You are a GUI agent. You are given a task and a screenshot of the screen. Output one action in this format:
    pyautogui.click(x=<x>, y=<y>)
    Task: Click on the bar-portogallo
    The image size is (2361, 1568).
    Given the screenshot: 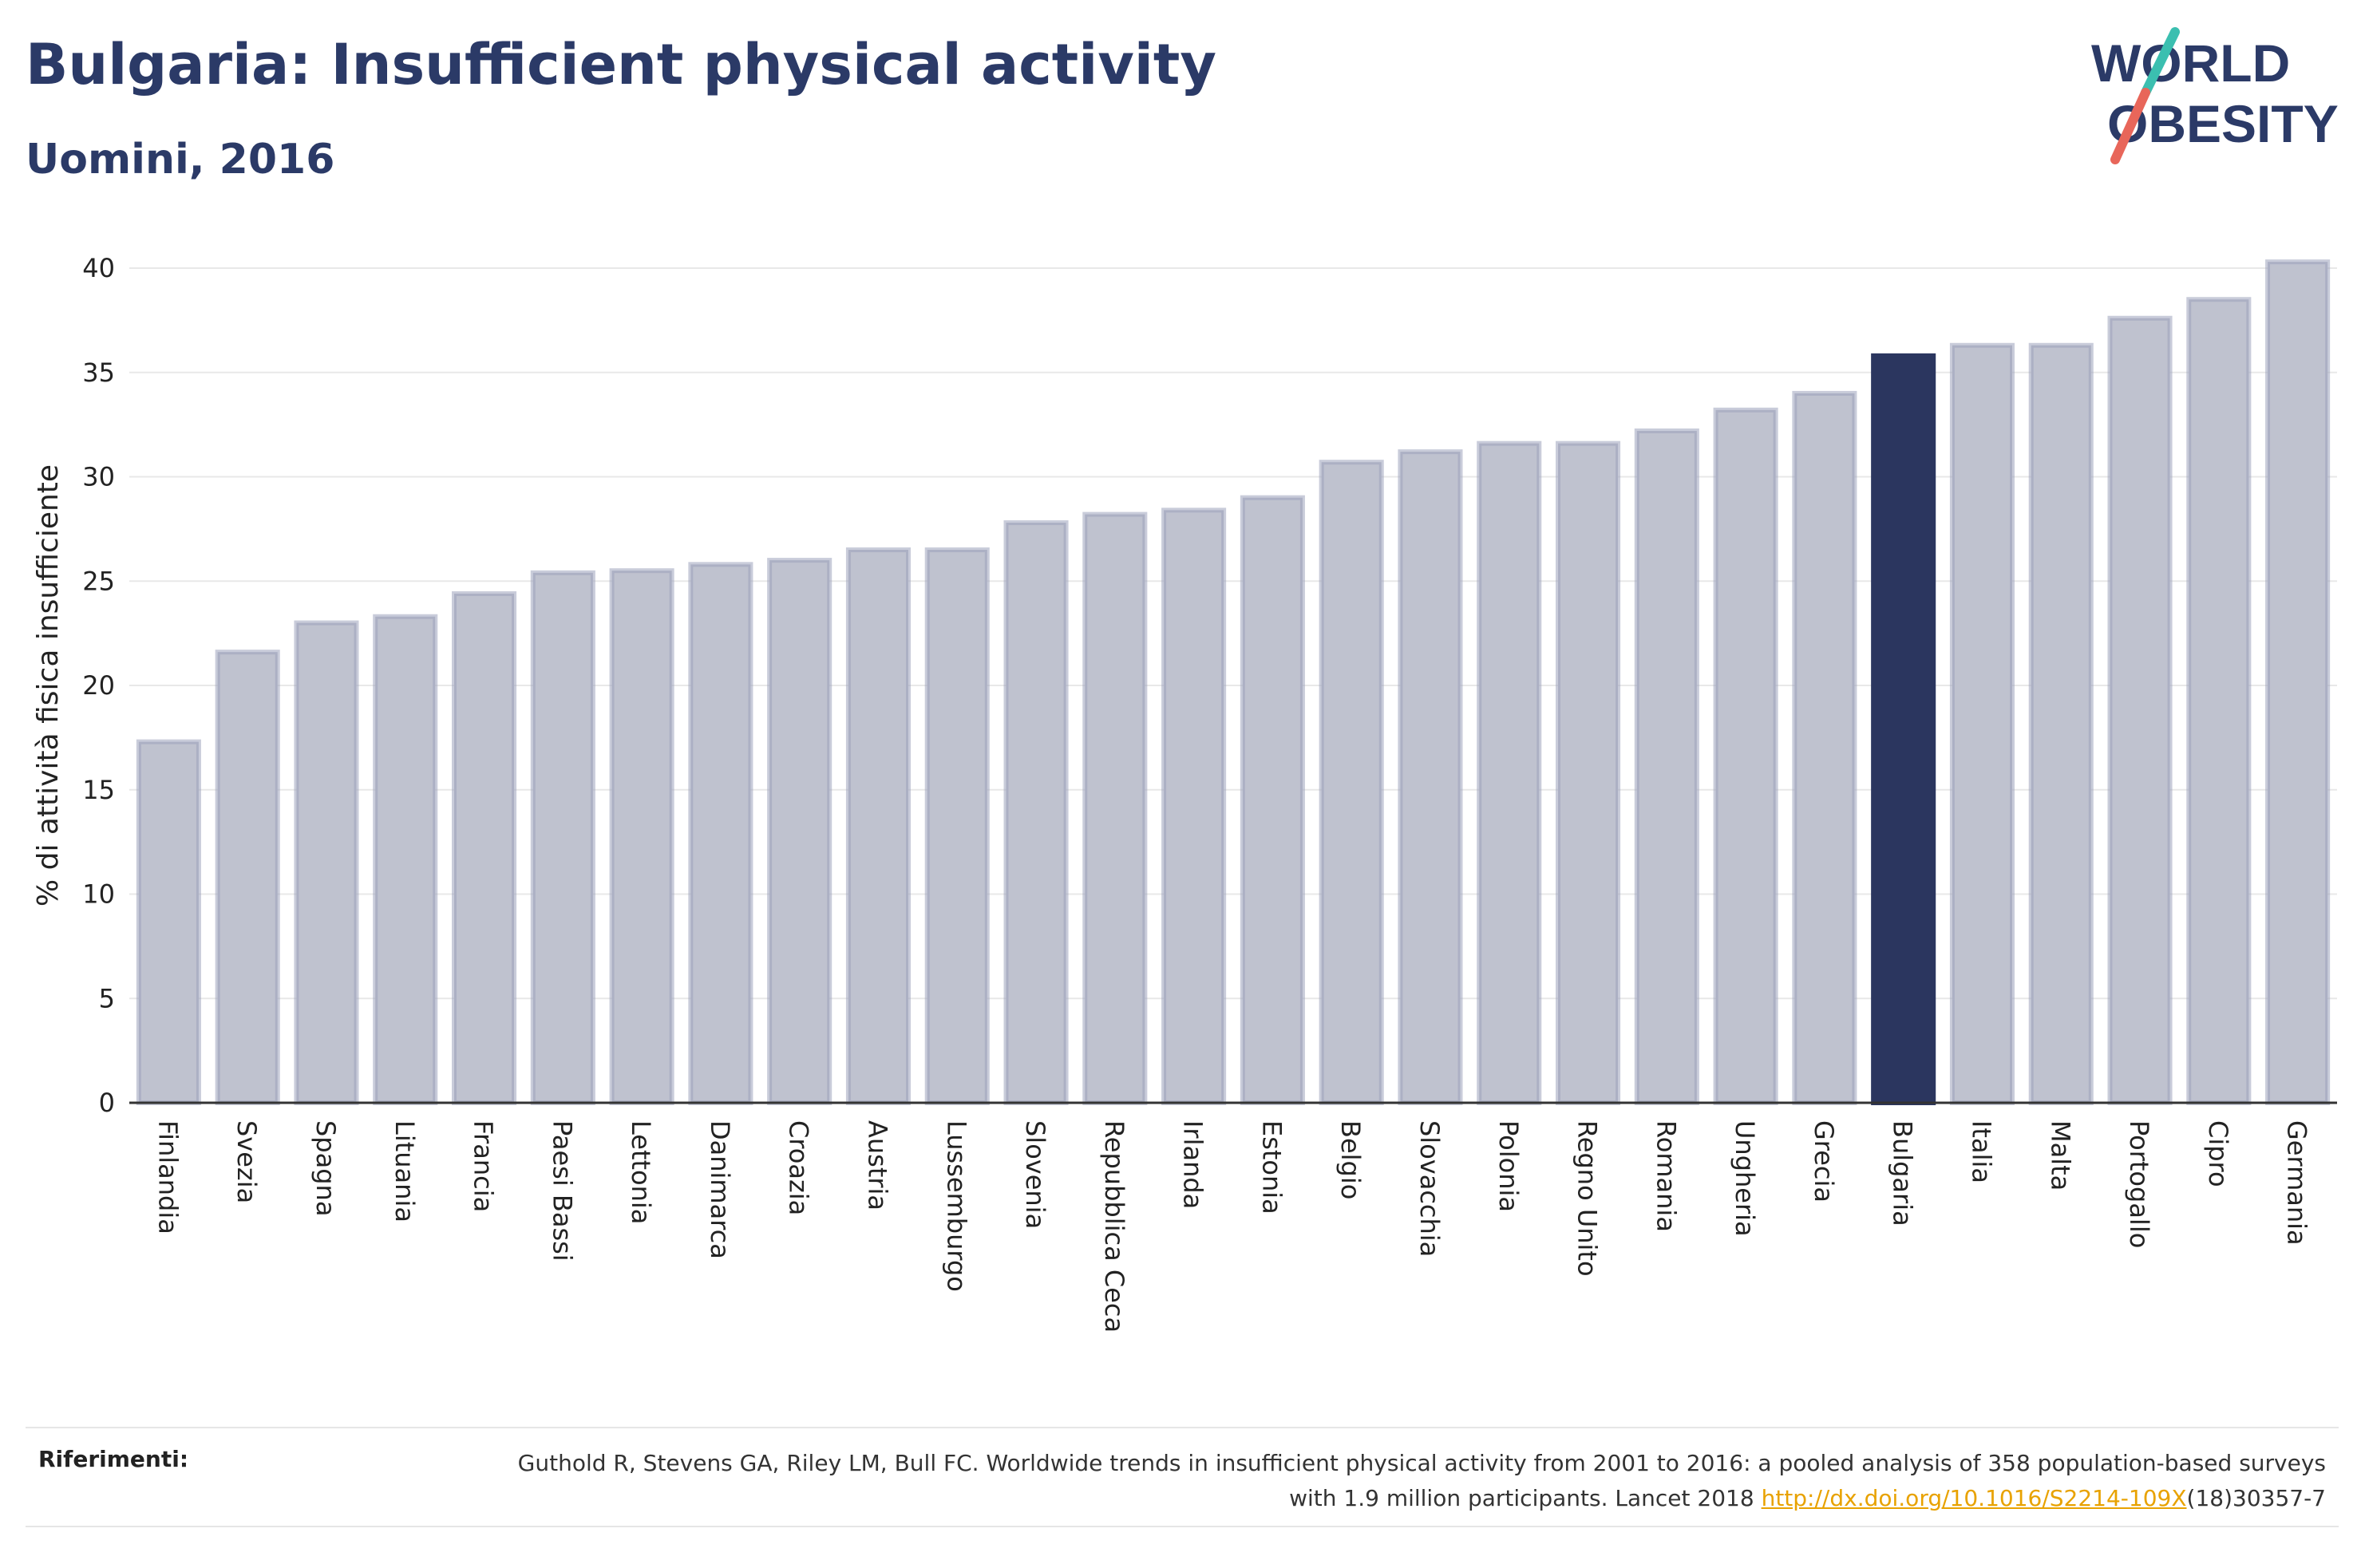 What is the action you would take?
    pyautogui.click(x=2140, y=710)
    